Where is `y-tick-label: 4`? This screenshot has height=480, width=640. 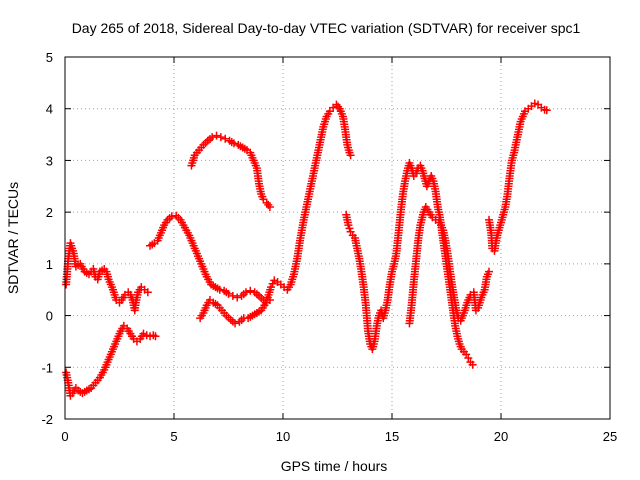 y-tick-label: 4 is located at coordinates (49, 109).